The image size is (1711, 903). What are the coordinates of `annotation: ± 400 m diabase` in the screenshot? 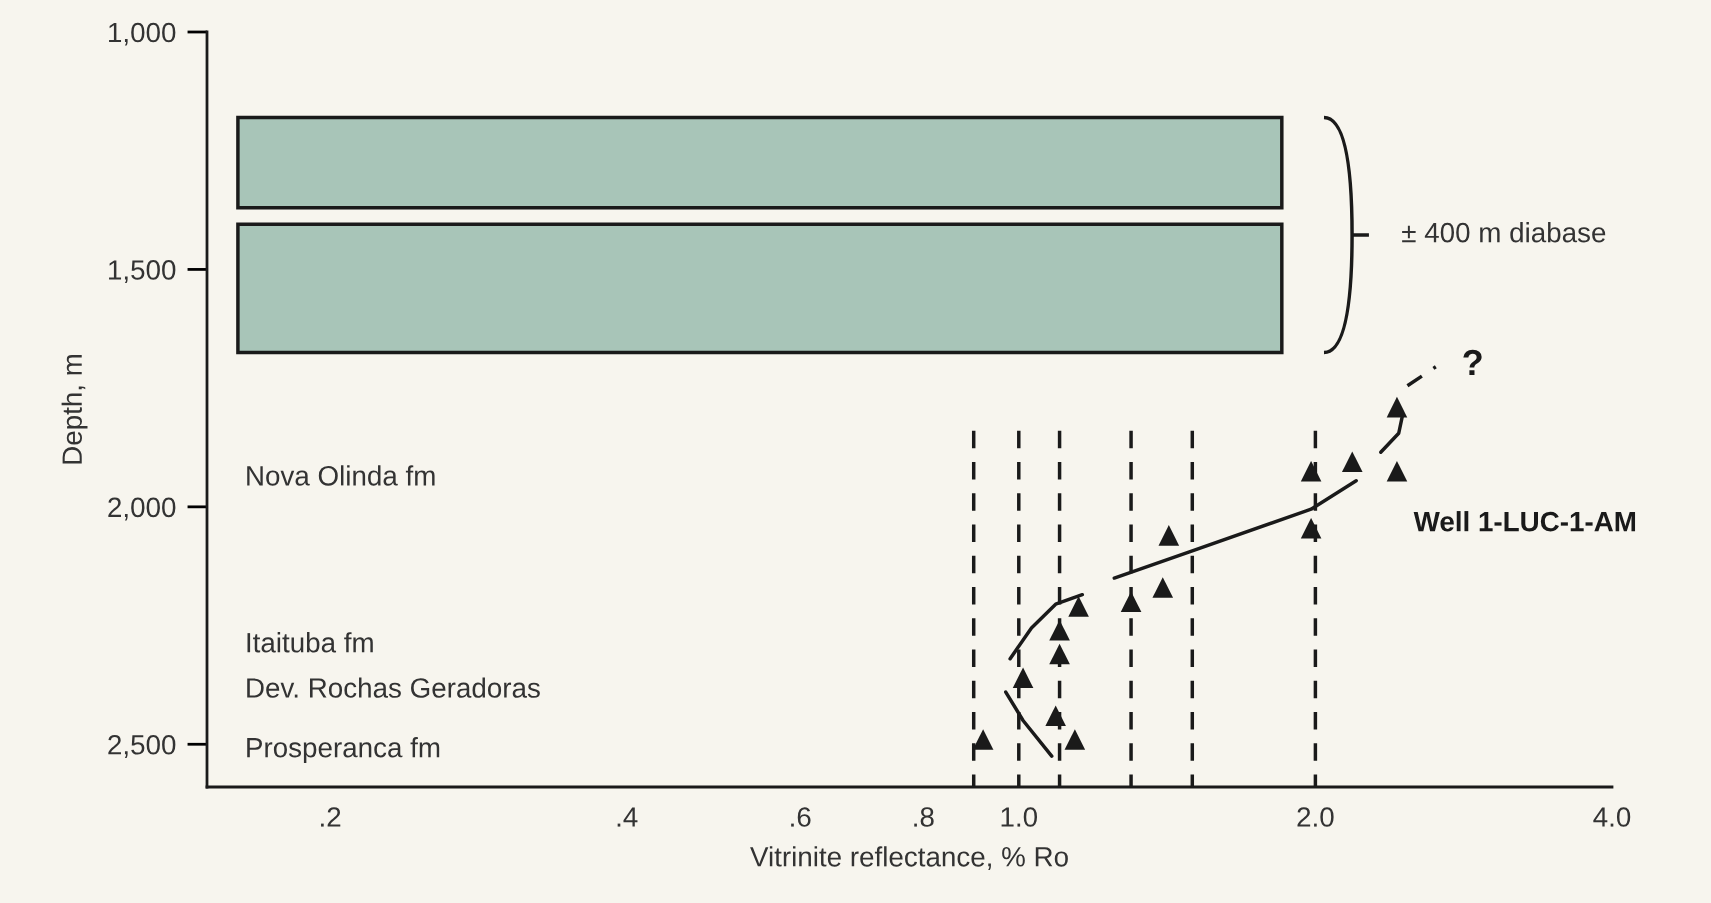 It's located at (1504, 232).